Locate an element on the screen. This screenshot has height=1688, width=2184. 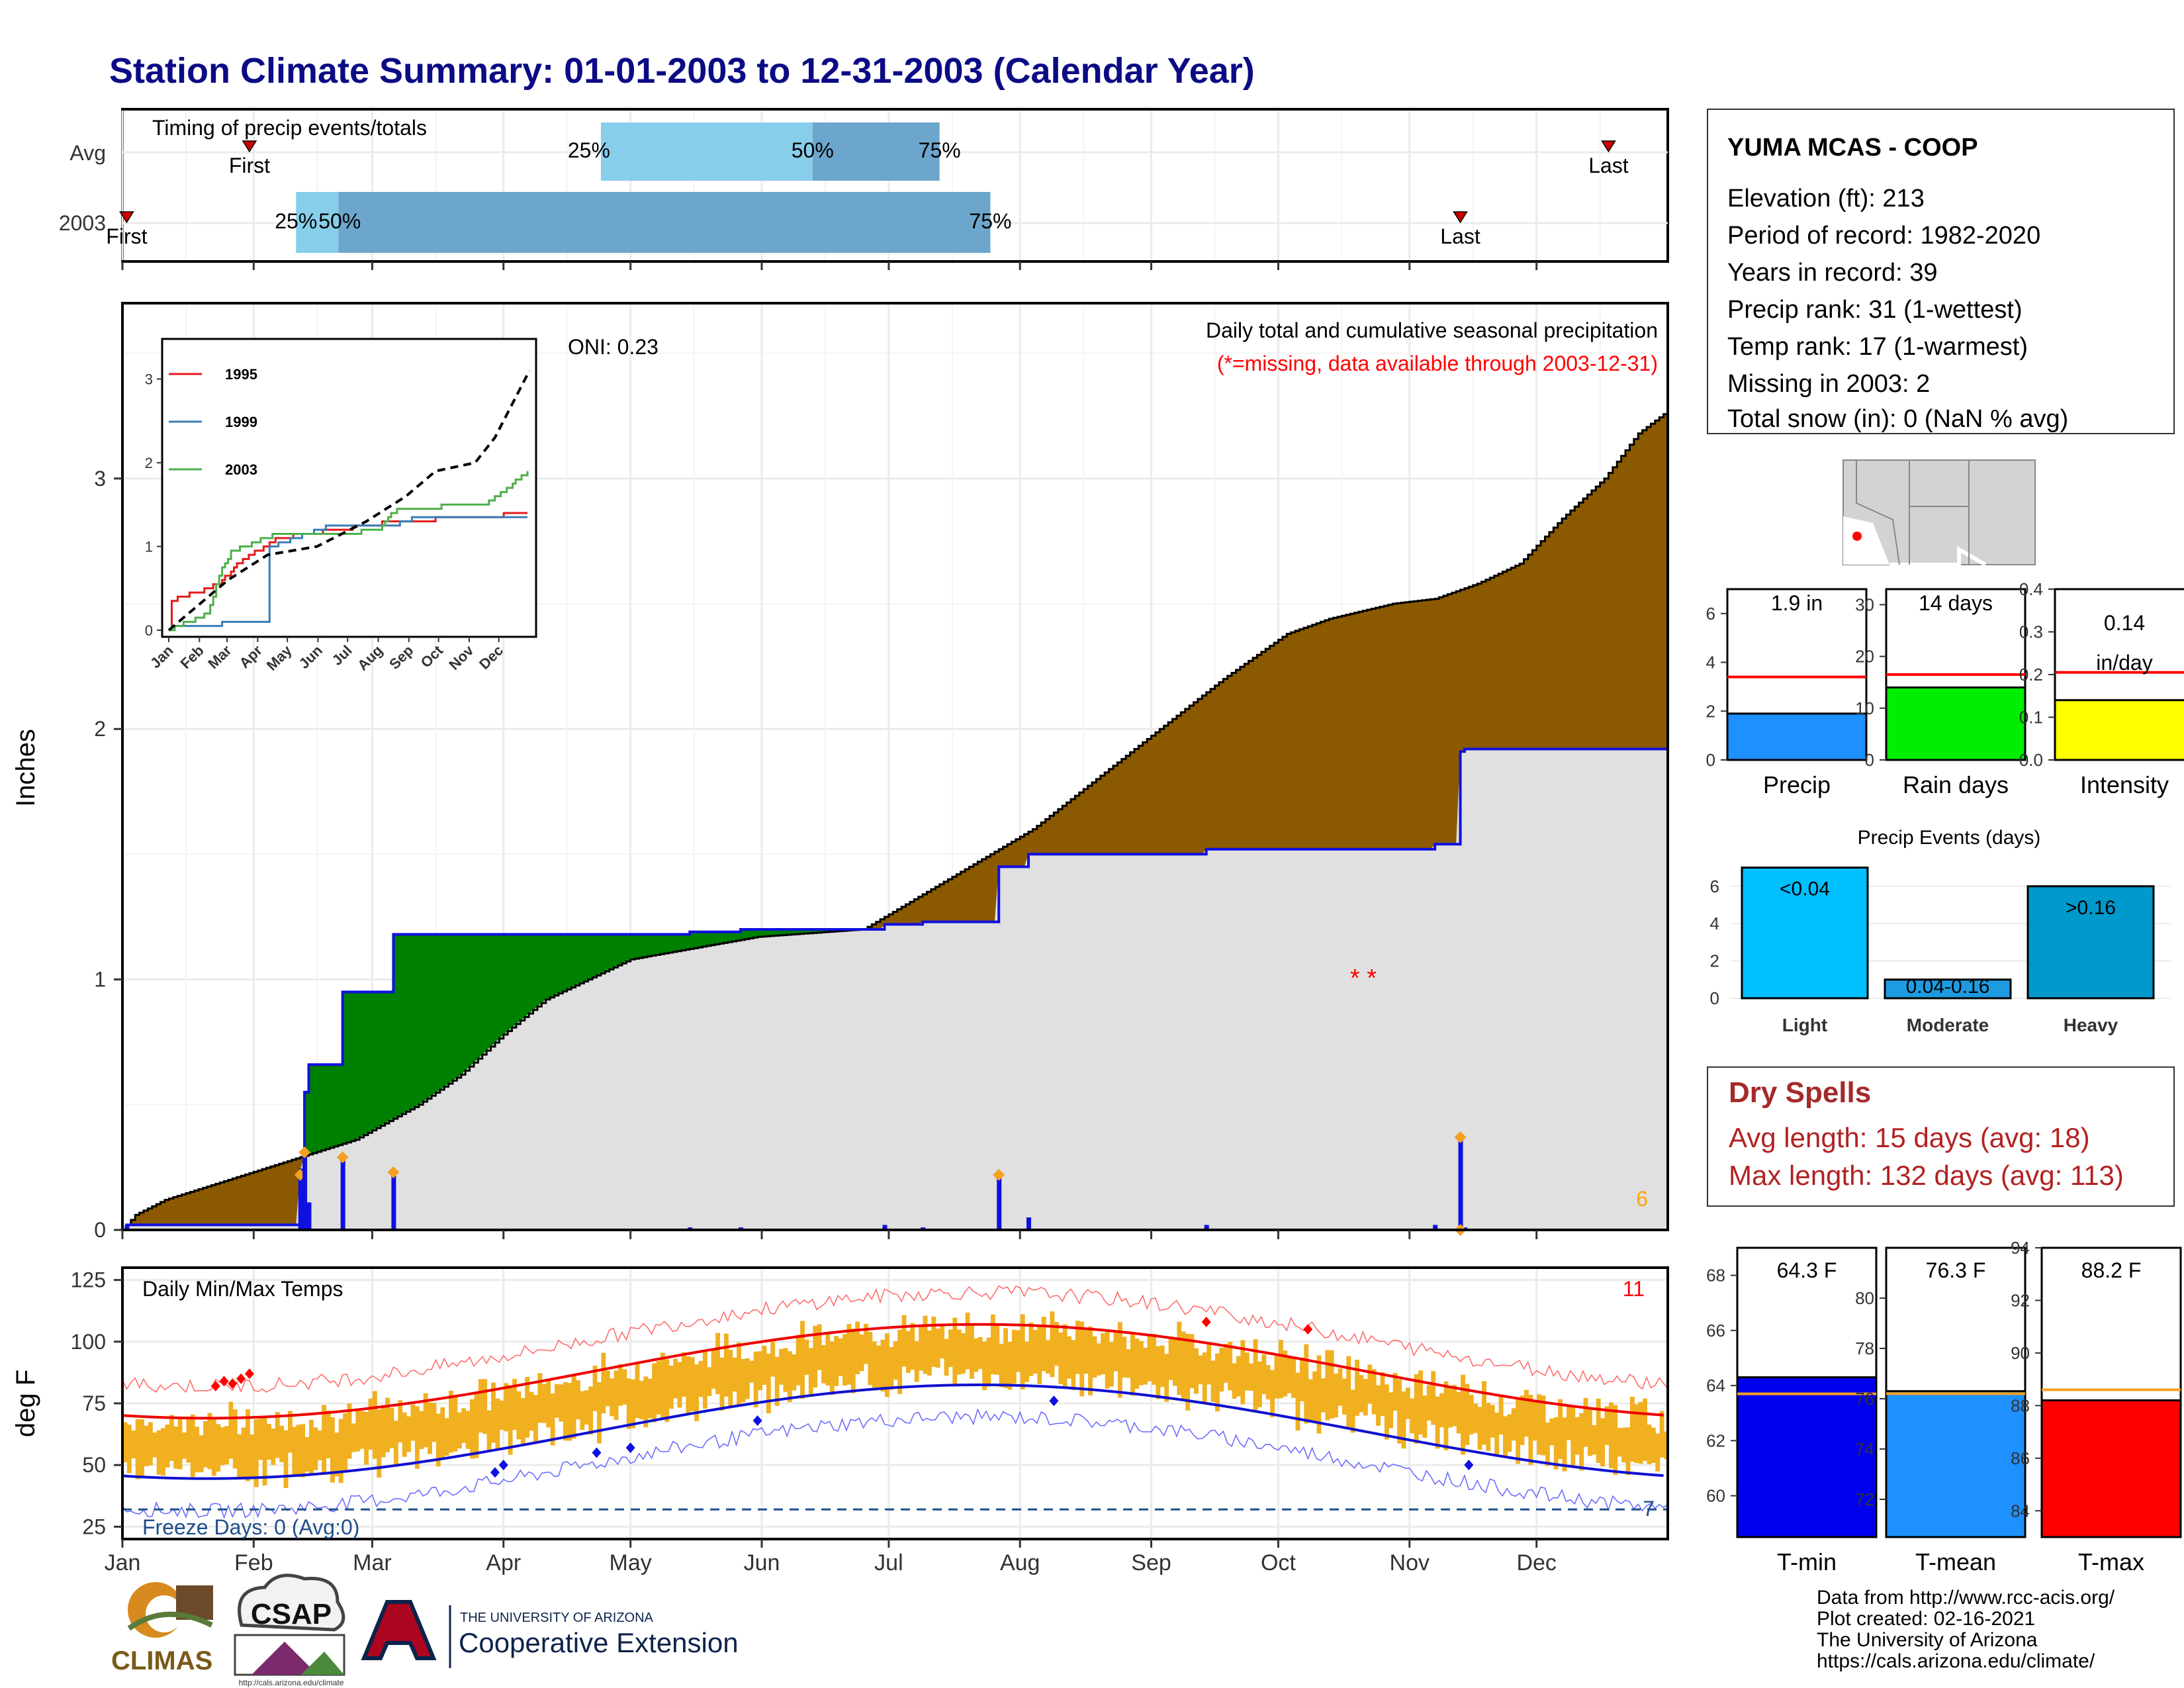
temp-bar-tick-label: 60 is located at coordinates (1715, 1496).